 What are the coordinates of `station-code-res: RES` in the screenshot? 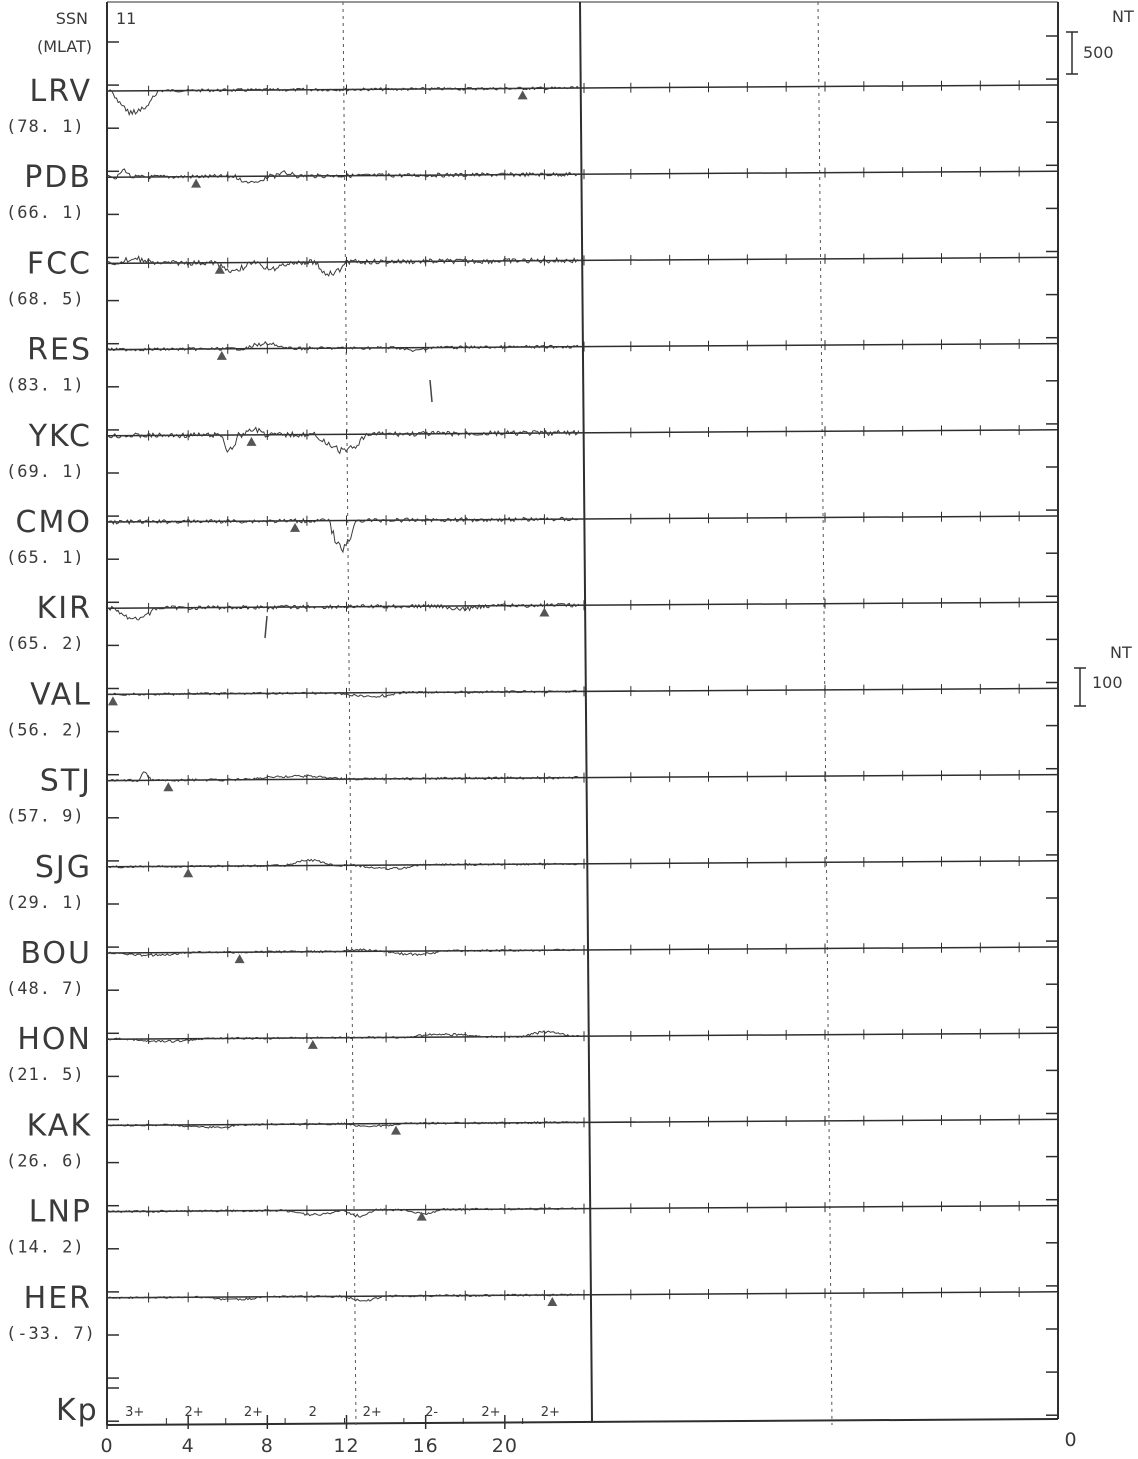 It's located at (59, 350).